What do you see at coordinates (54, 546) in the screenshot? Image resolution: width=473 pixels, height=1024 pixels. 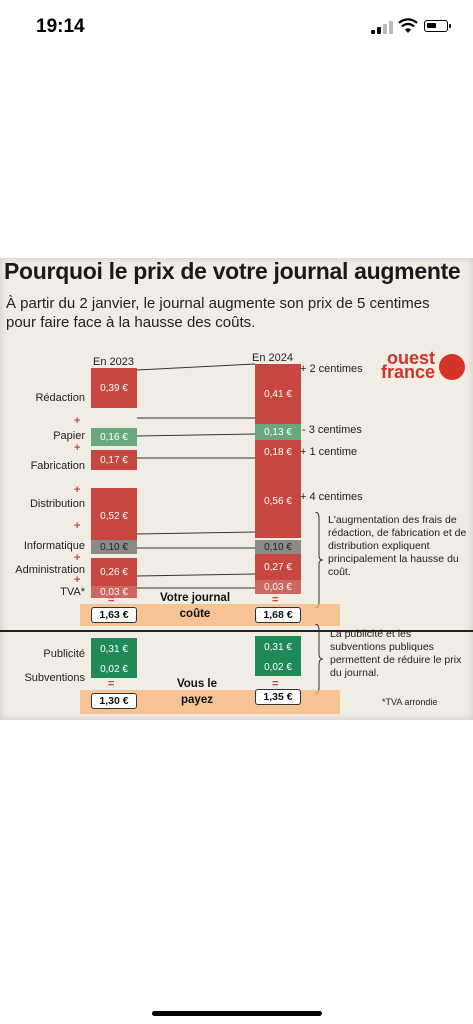 I see `row-label-informatique: Informatique` at bounding box center [54, 546].